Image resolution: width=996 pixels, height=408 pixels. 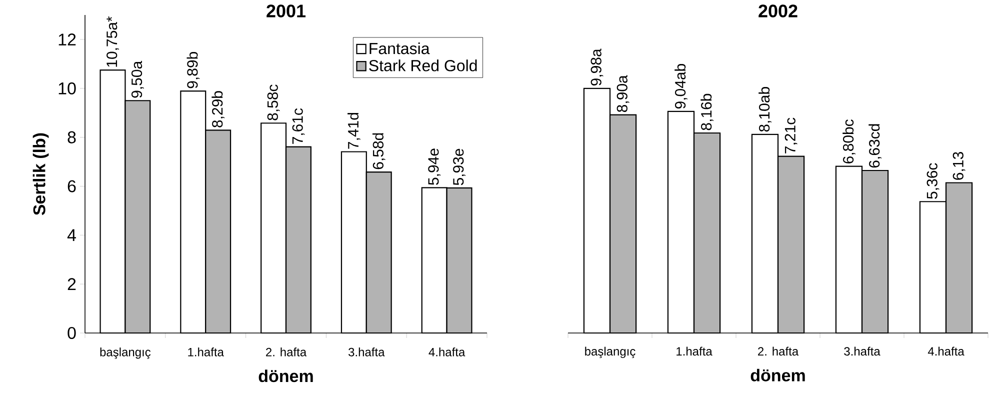 I want to click on data-label: 6,13, so click(x=959, y=166).